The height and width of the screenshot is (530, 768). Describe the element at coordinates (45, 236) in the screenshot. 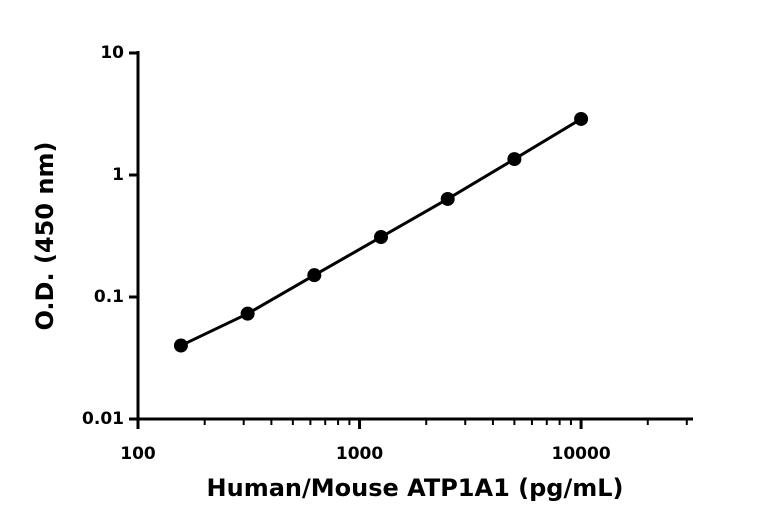

I see `y-axis-title: O.D. (450 nm)` at that location.